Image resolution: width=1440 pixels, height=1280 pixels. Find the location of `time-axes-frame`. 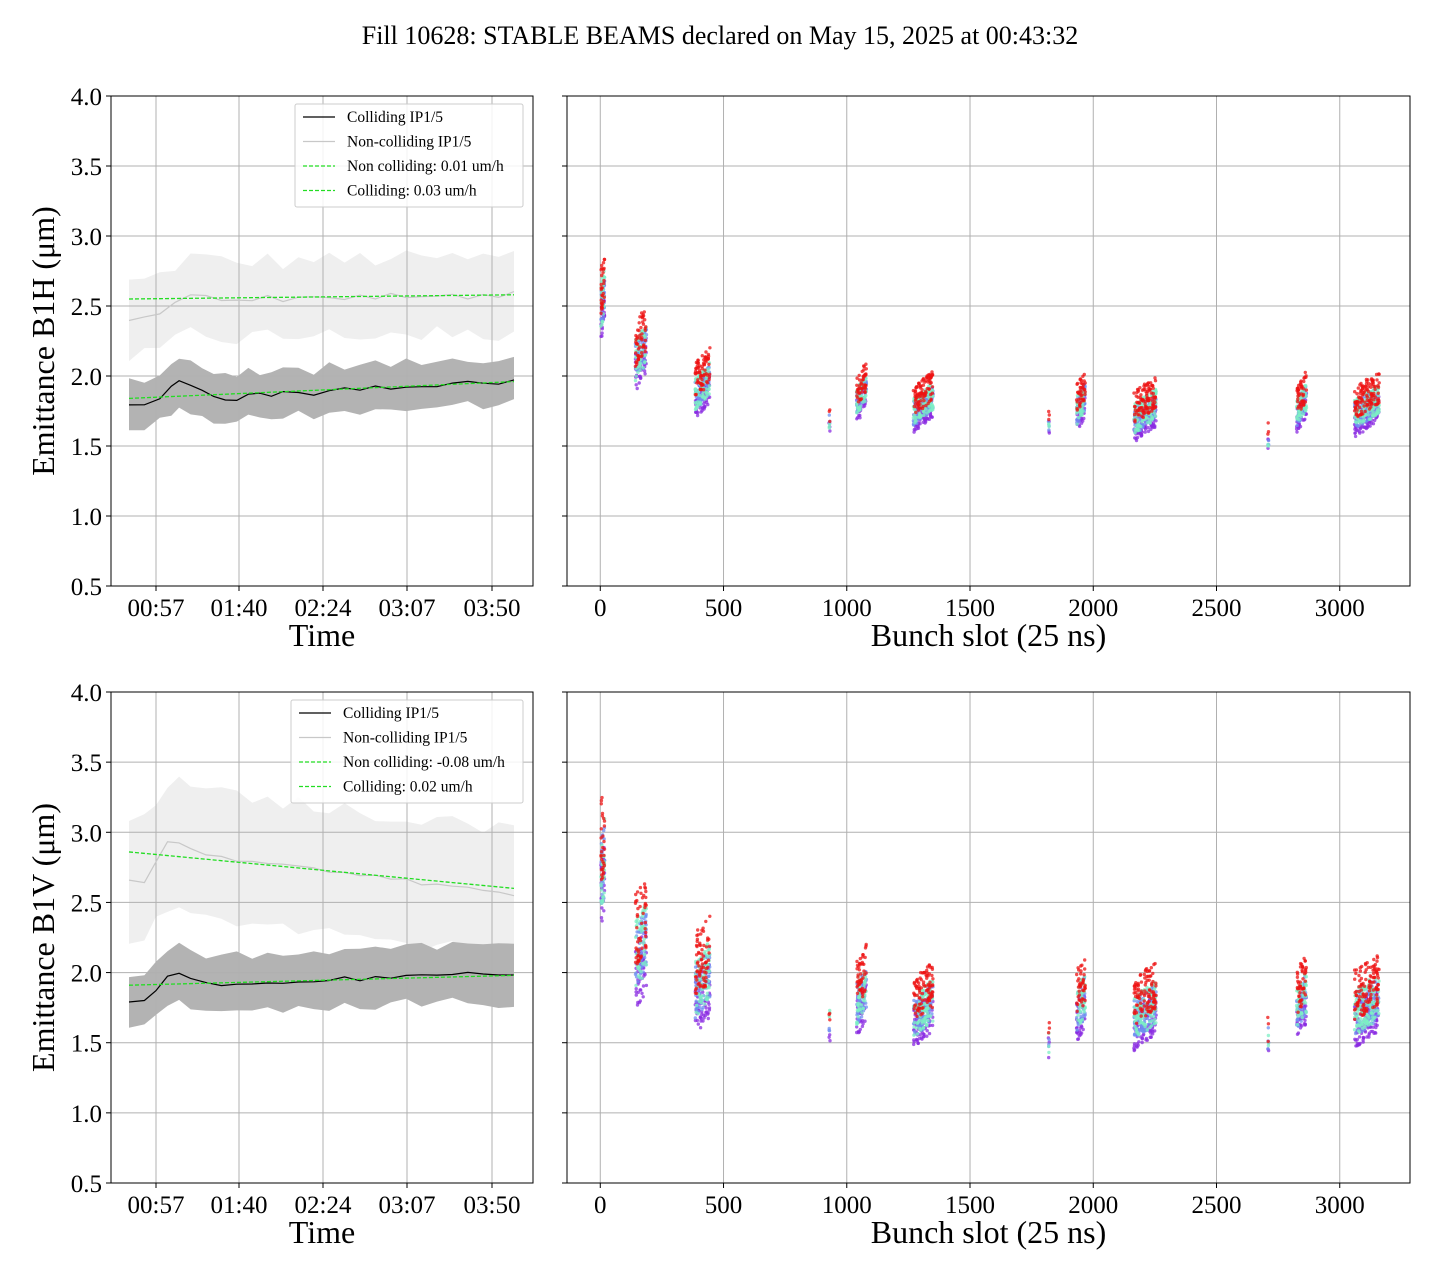

time-axes-frame is located at coordinates (322, 937).